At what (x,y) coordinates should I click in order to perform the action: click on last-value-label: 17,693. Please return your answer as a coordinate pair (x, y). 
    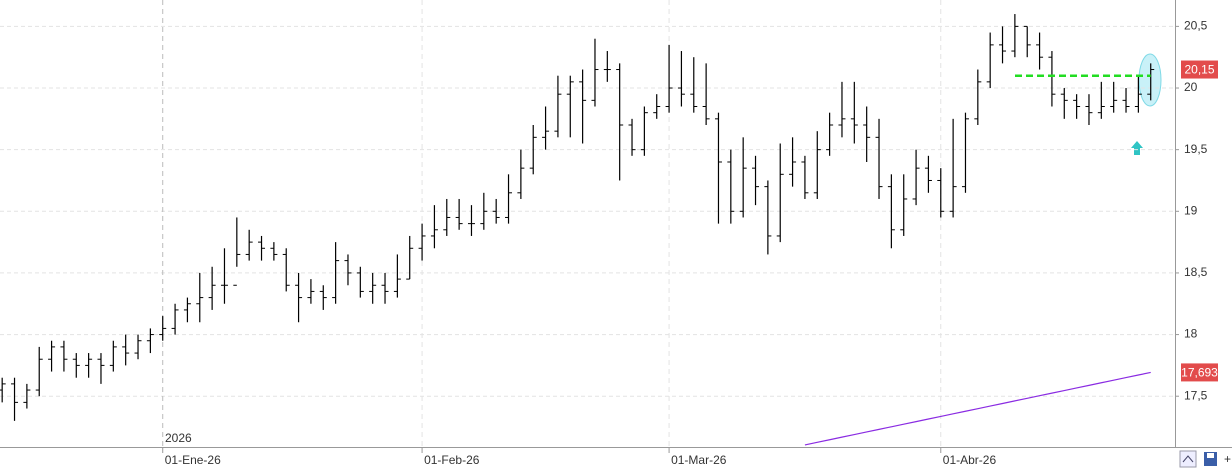
    Looking at the image, I should click on (1199, 373).